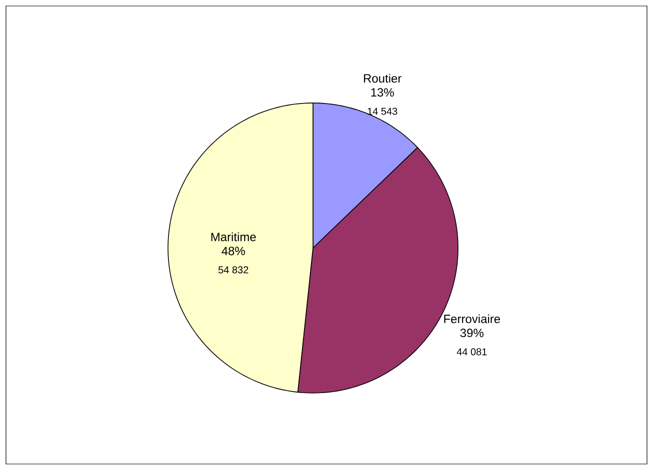  What do you see at coordinates (383, 78) in the screenshot?
I see `slice-label: Routier` at bounding box center [383, 78].